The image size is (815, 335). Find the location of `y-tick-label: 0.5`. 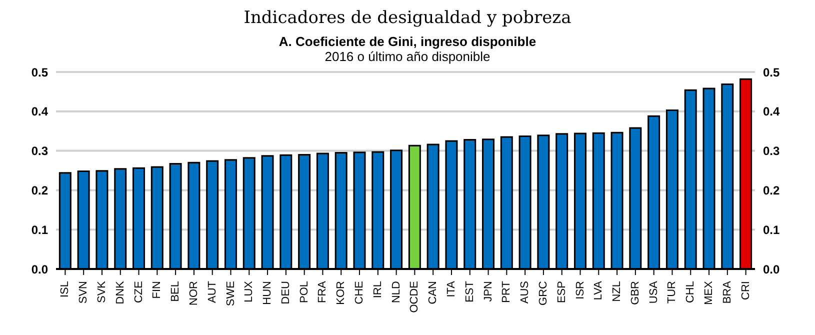

y-tick-label: 0.5 is located at coordinates (39, 72).